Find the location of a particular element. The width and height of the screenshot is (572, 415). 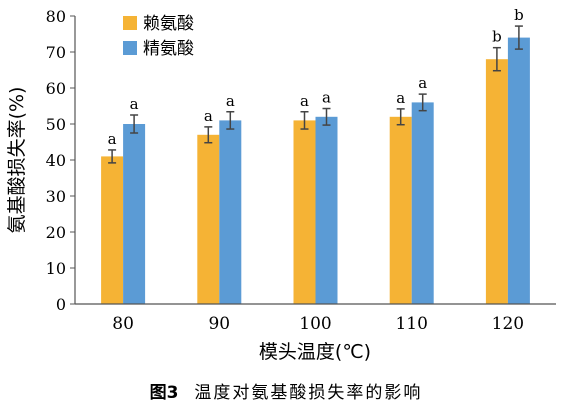

x-tick-label: 120 is located at coordinates (508, 324).